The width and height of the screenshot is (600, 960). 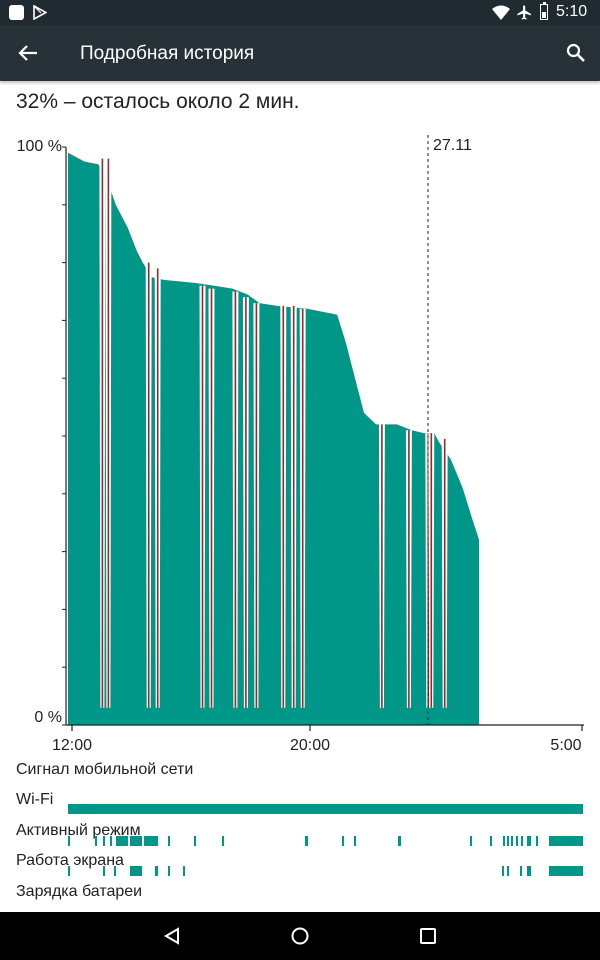 I want to click on row-label-wifi: Wi-Fi, so click(x=35, y=799).